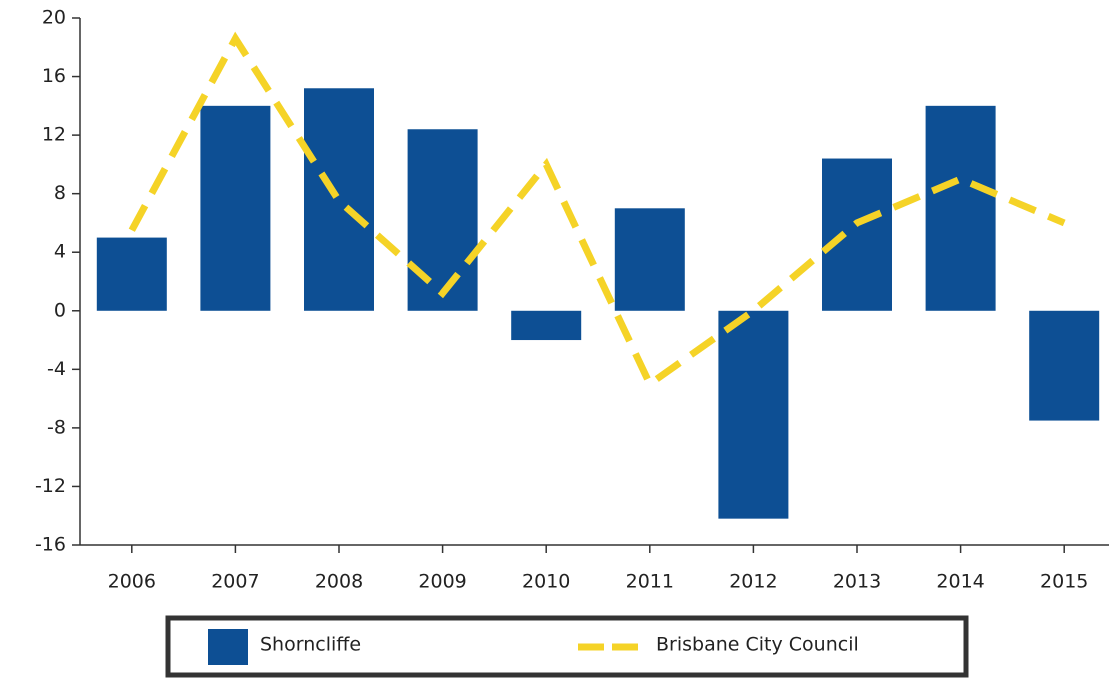 This screenshot has width=1109, height=678. Describe the element at coordinates (960, 582) in the screenshot. I see `x-tick-label: 2014` at that location.